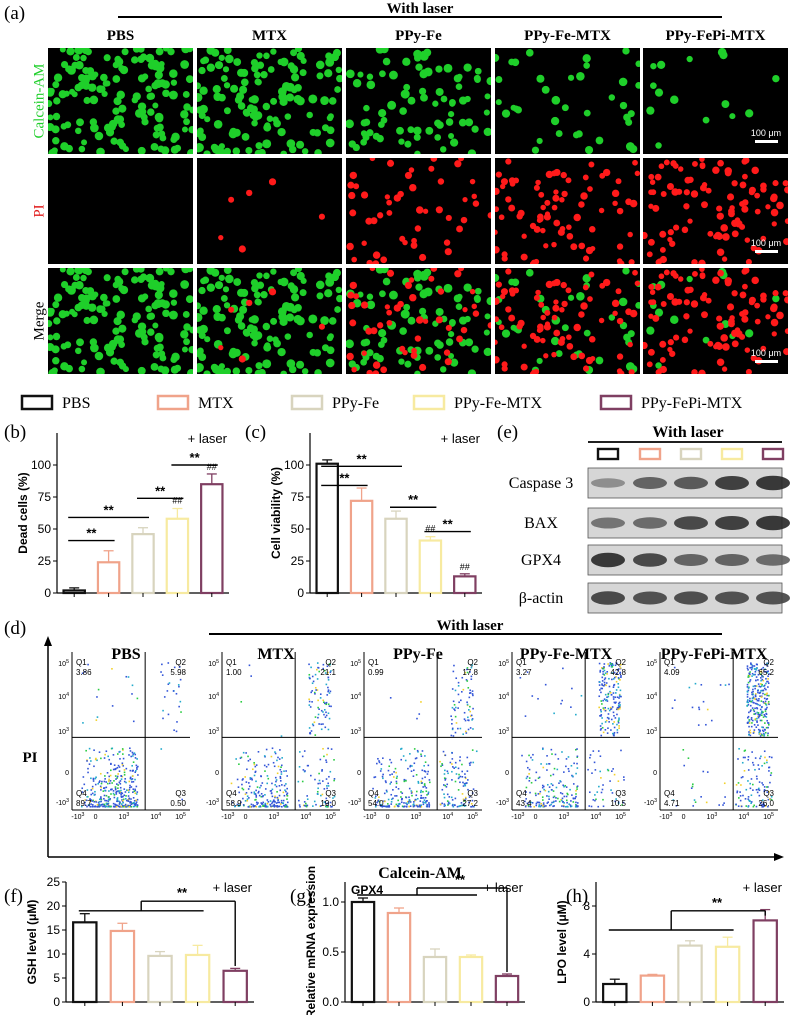 This screenshot has width=790, height=1015. Describe the element at coordinates (328, 803) in the screenshot. I see `q-value: 19.0` at that location.